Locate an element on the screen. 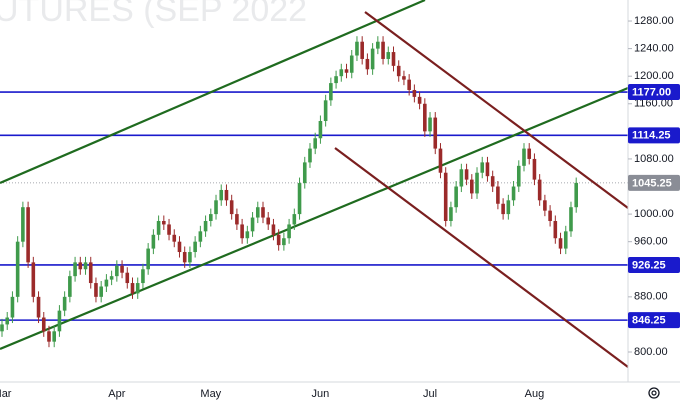  last-price-badge is located at coordinates (654, 182).